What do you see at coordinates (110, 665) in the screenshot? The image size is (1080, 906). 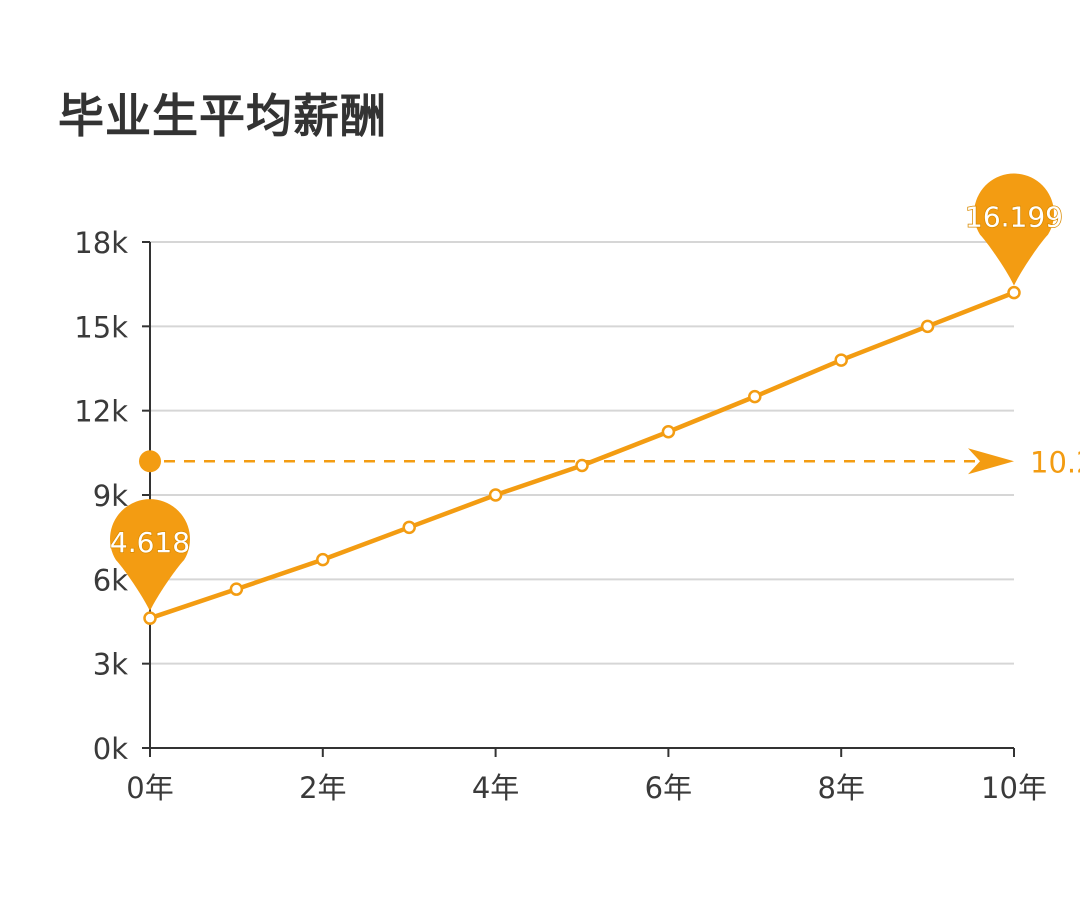 I see `y-tick-label: 3k` at bounding box center [110, 665].